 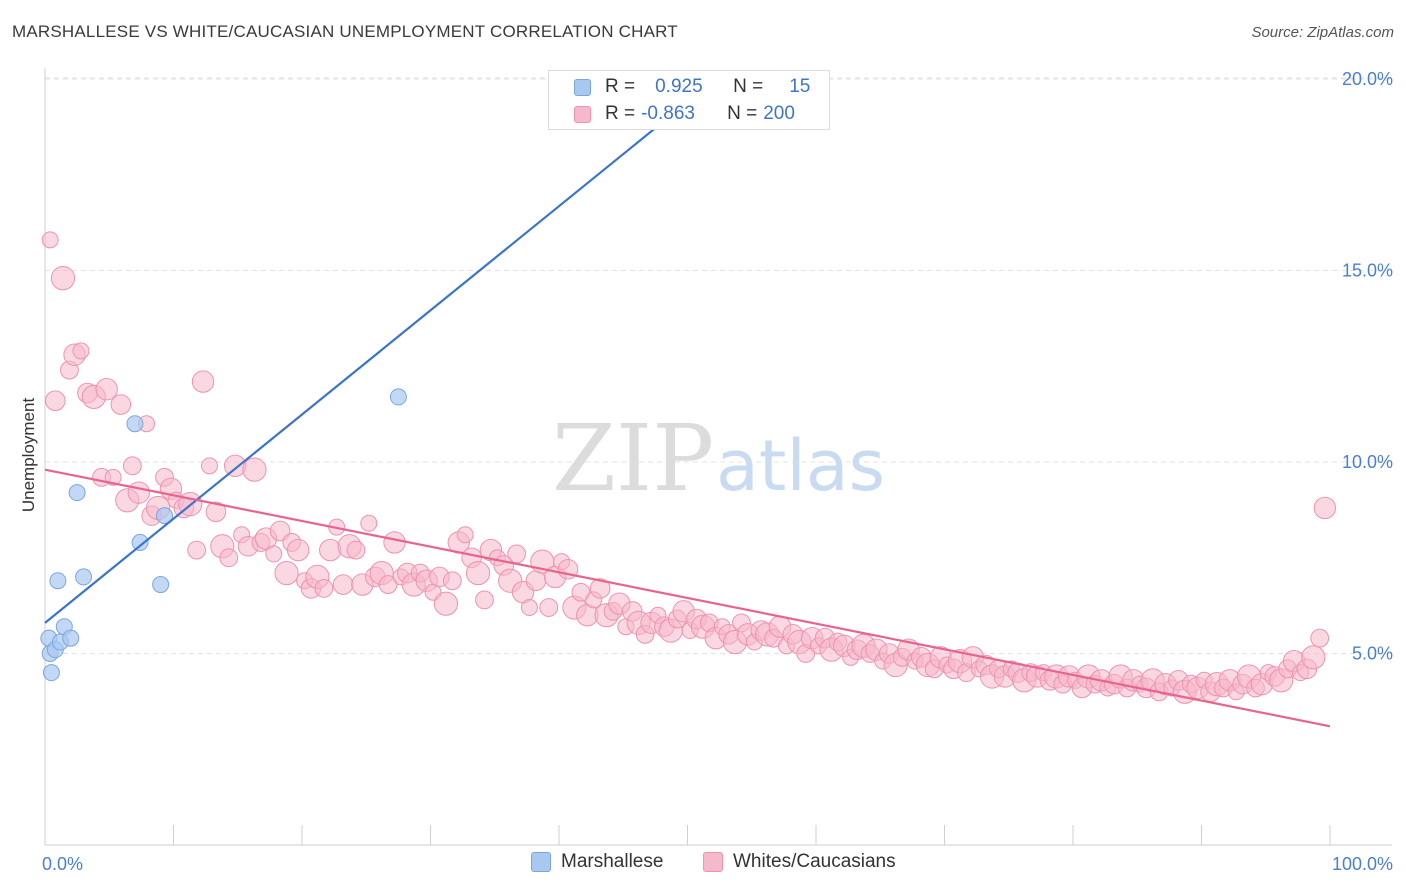 What do you see at coordinates (668, 113) in the screenshot?
I see `legend-r-value: -0.863` at bounding box center [668, 113].